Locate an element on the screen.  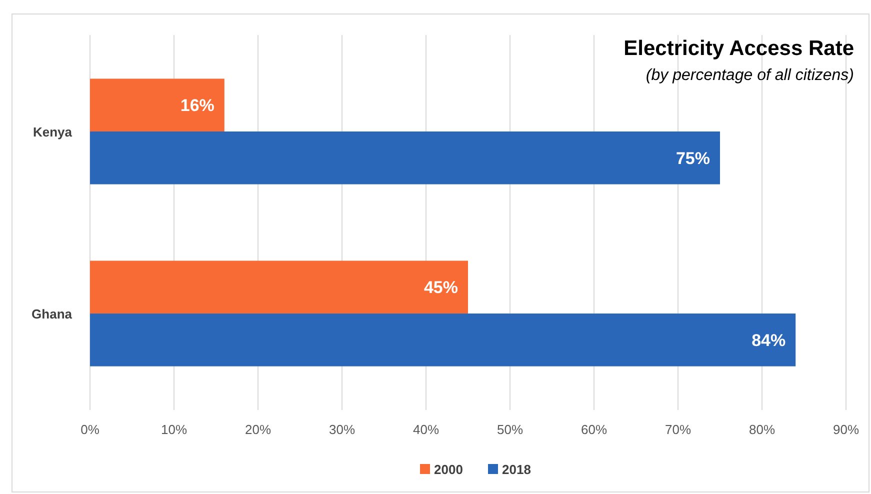
y-tick-label: Kenya is located at coordinates (52, 132).